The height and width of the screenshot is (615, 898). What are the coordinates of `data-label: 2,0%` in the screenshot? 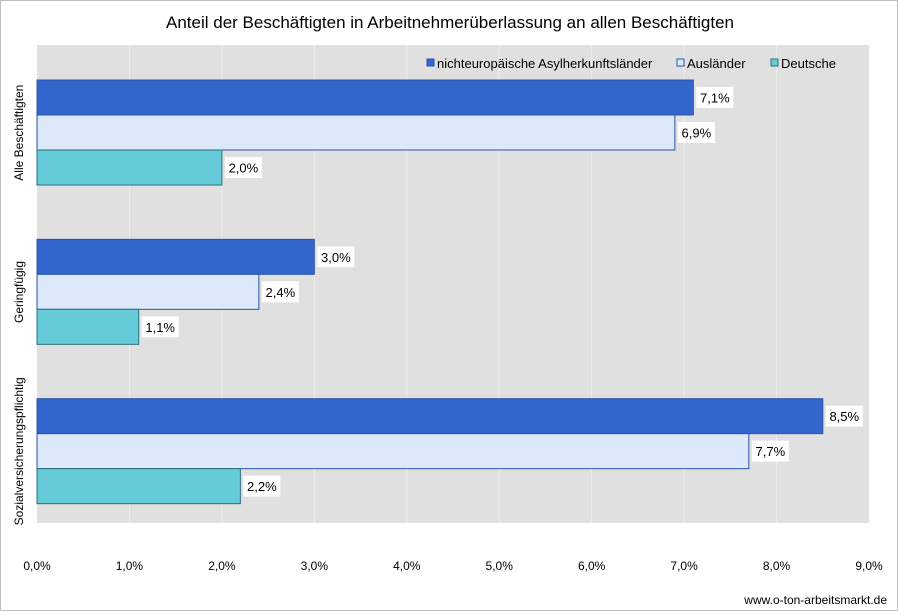 It's located at (244, 168).